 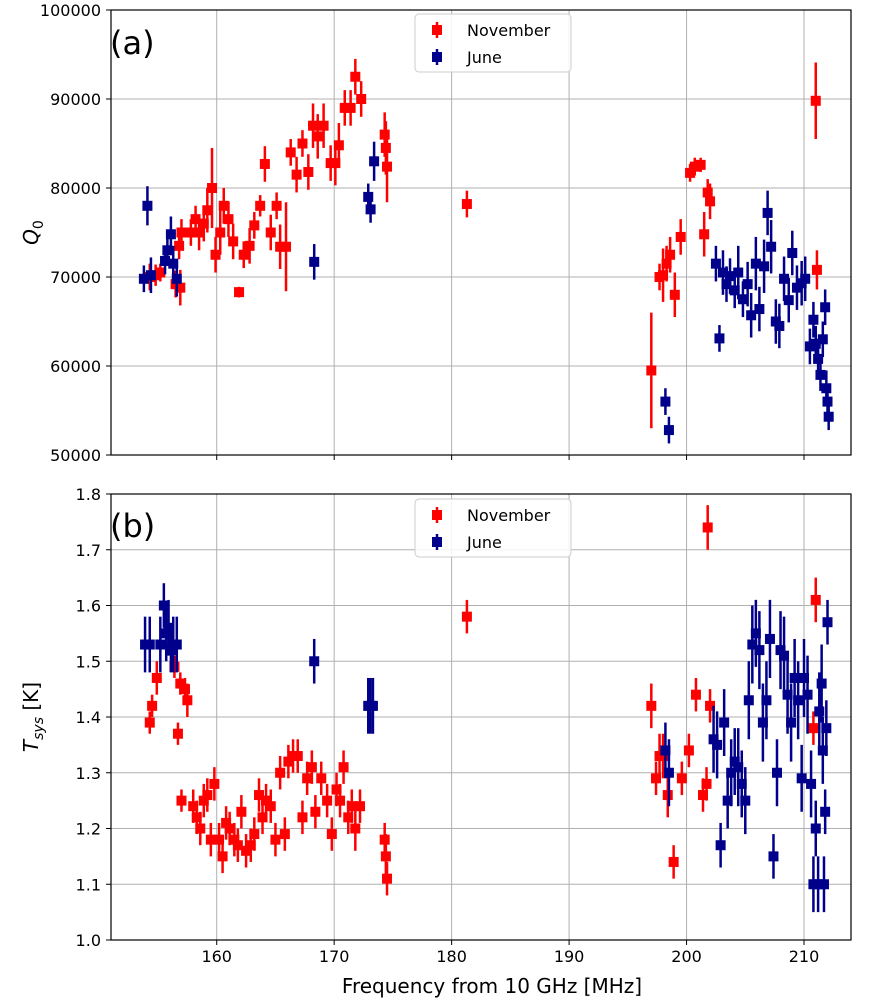 I want to click on panel-b-x-tick-label: 160, so click(x=216, y=956).